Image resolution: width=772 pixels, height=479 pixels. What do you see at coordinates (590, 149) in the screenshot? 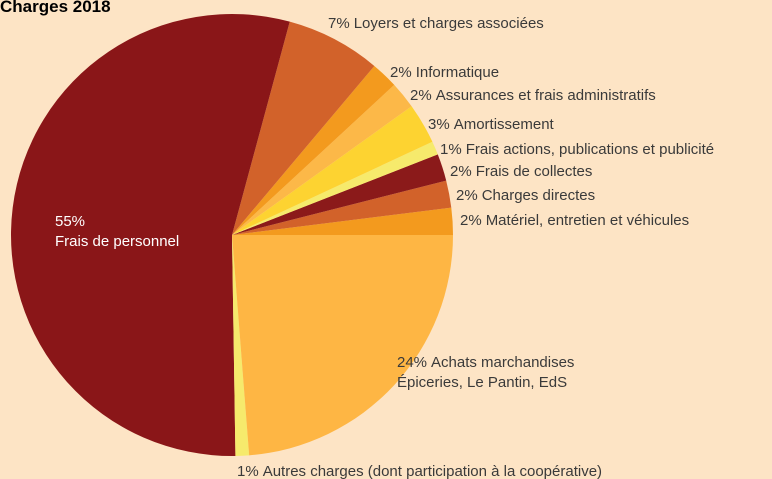
I see `category-label: Frais actions, publications et publicité` at bounding box center [590, 149].